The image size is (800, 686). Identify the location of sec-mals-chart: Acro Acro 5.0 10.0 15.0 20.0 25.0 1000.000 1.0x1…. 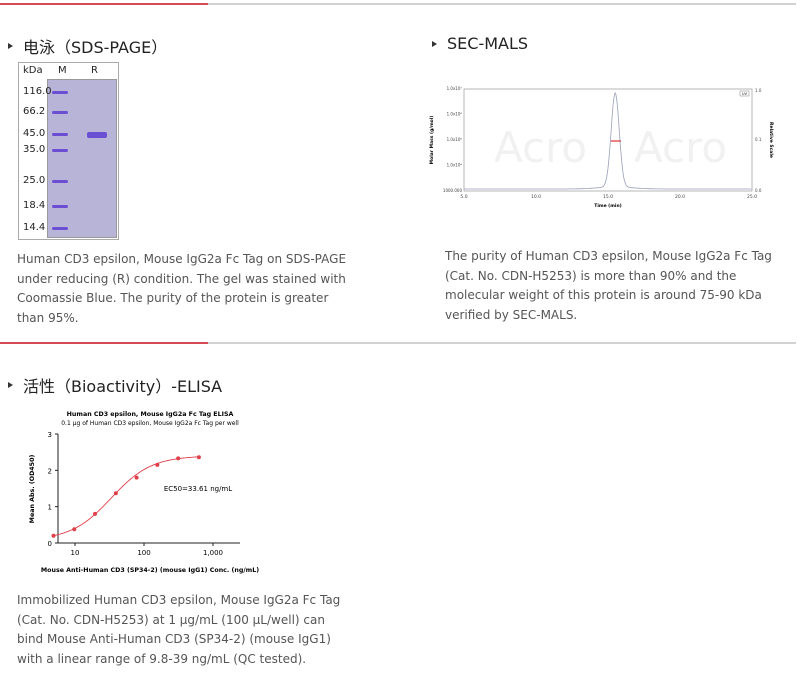
(601, 147).